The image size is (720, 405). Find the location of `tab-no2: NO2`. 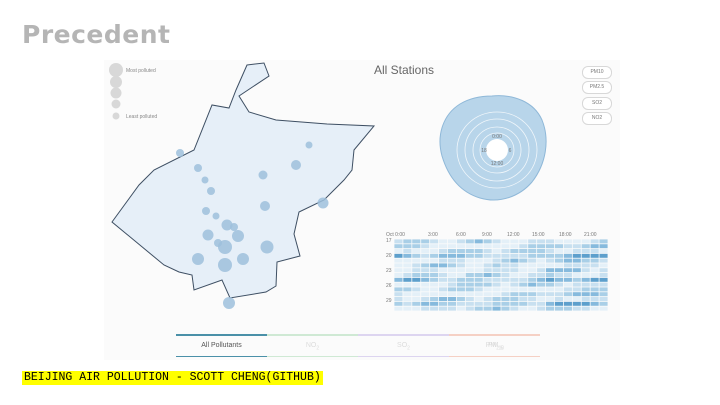

tab-no2: NO2 is located at coordinates (312, 346).